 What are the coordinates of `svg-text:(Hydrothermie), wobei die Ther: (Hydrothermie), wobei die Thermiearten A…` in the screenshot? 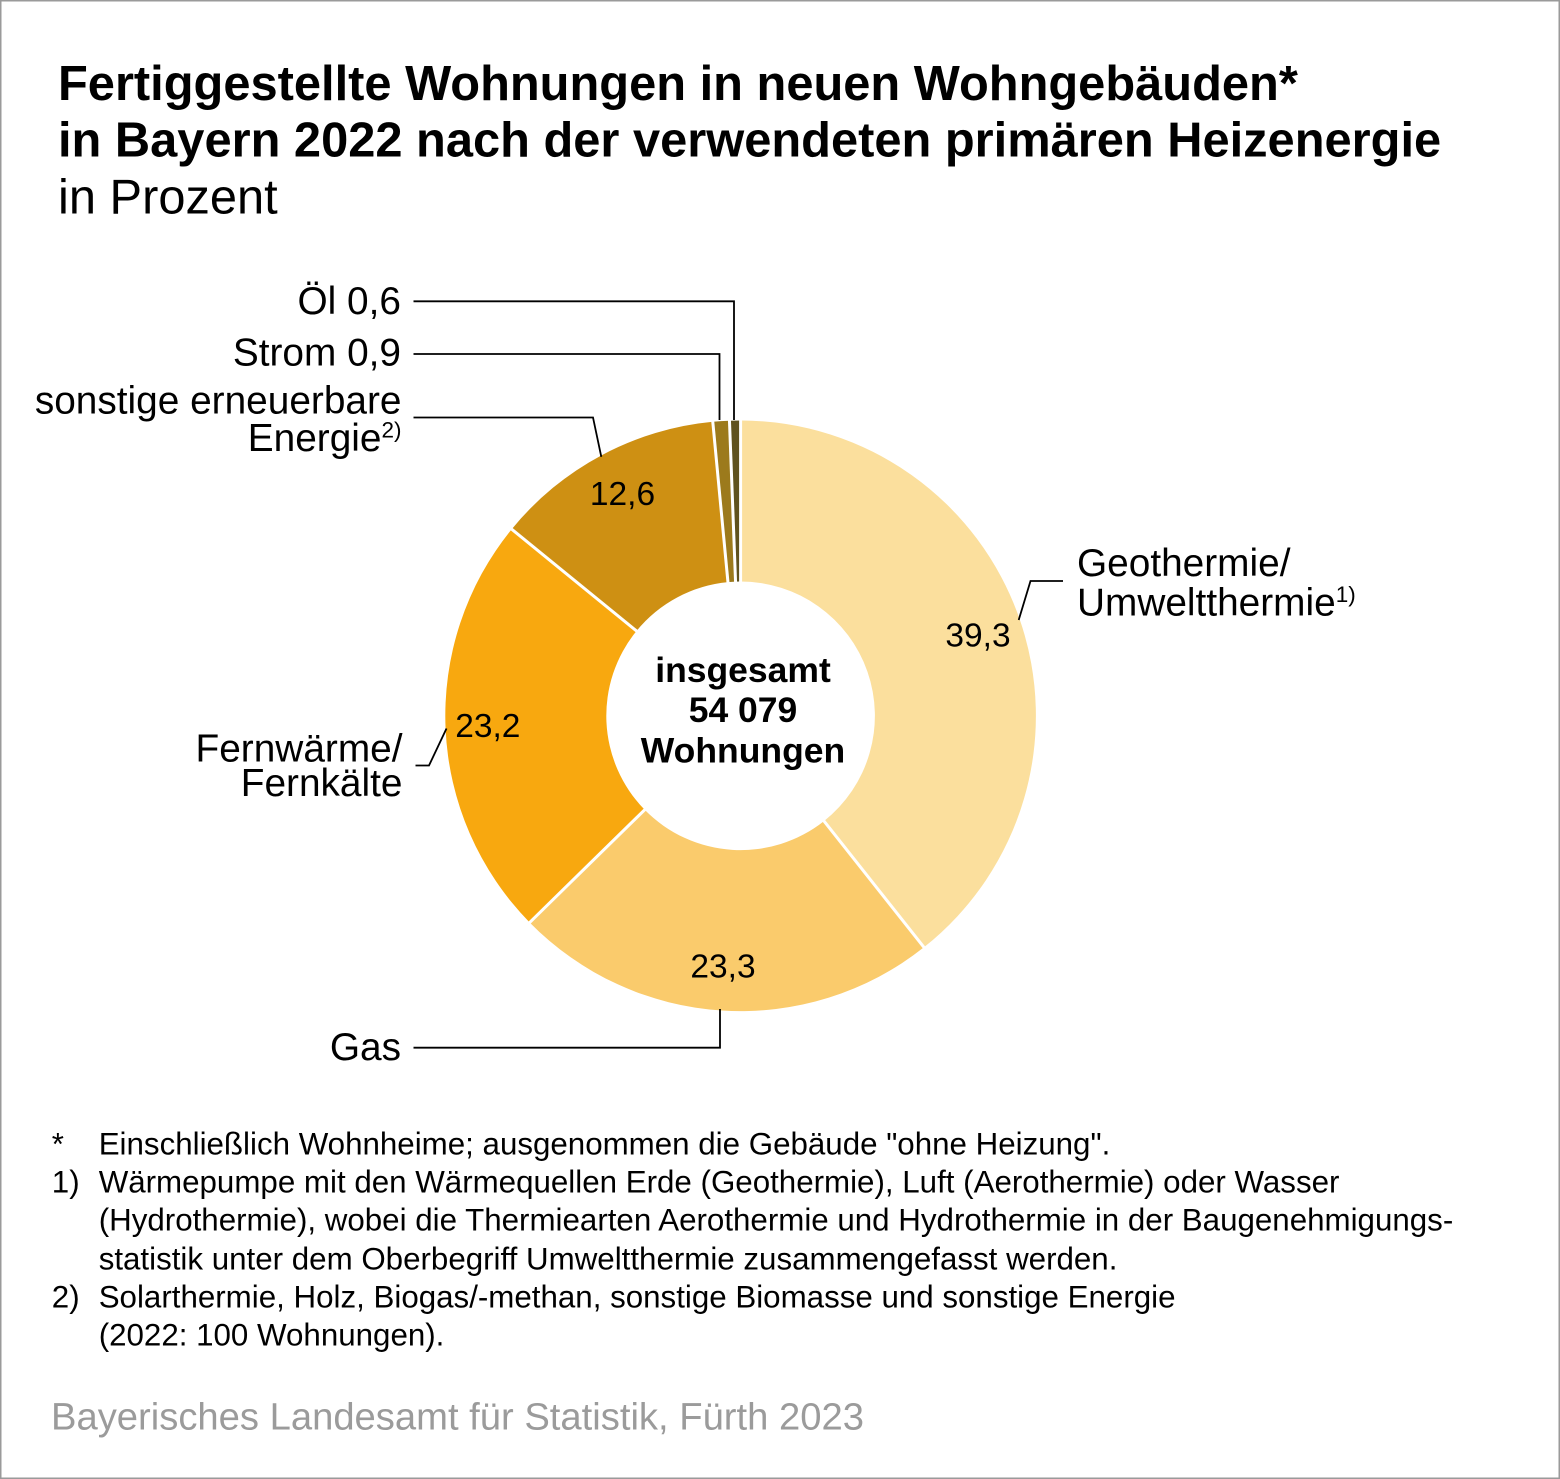 It's located at (776, 1220).